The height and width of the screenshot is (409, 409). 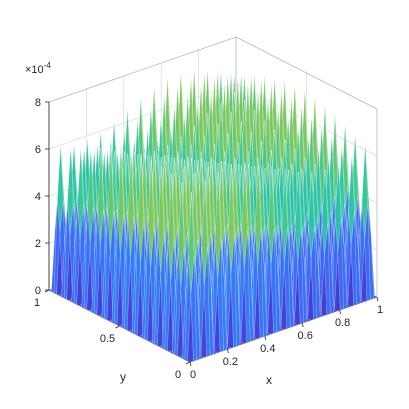 What do you see at coordinates (38, 244) in the screenshot?
I see `z-tick-label: 2` at bounding box center [38, 244].